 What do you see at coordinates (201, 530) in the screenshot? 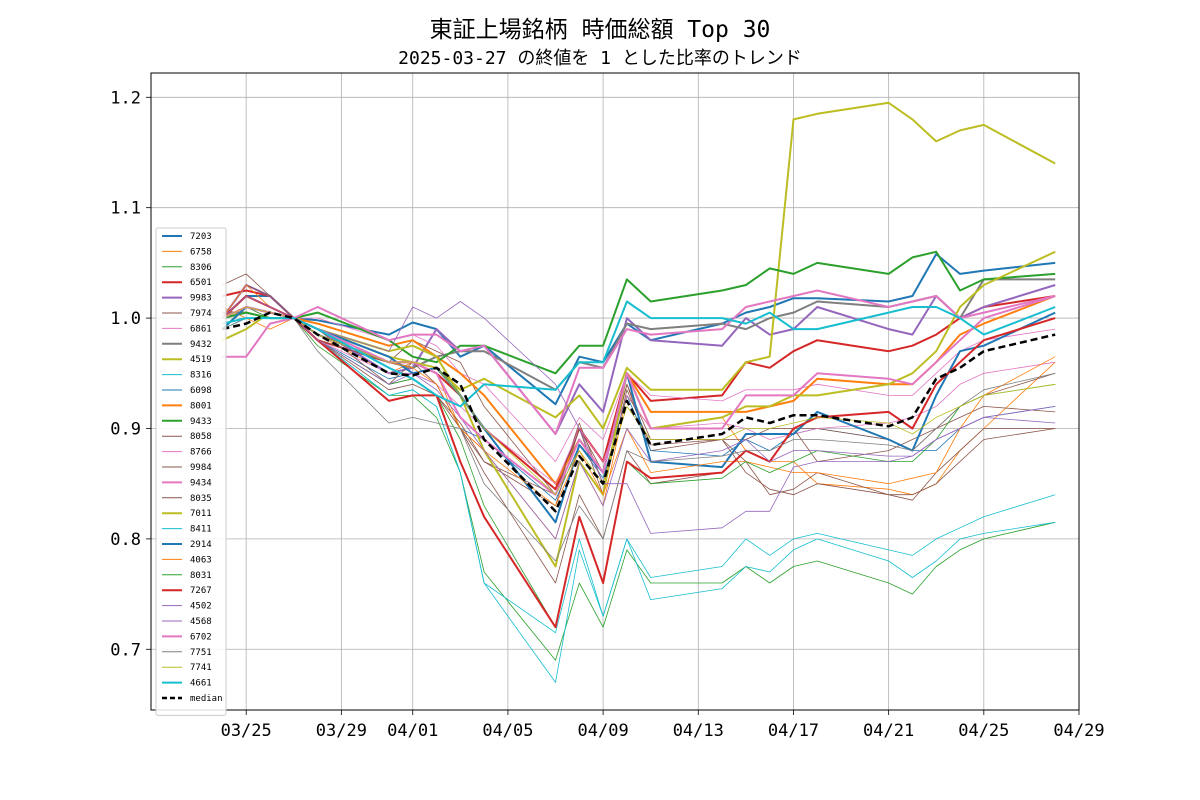
I see `legend-label-8411: 8411` at bounding box center [201, 530].